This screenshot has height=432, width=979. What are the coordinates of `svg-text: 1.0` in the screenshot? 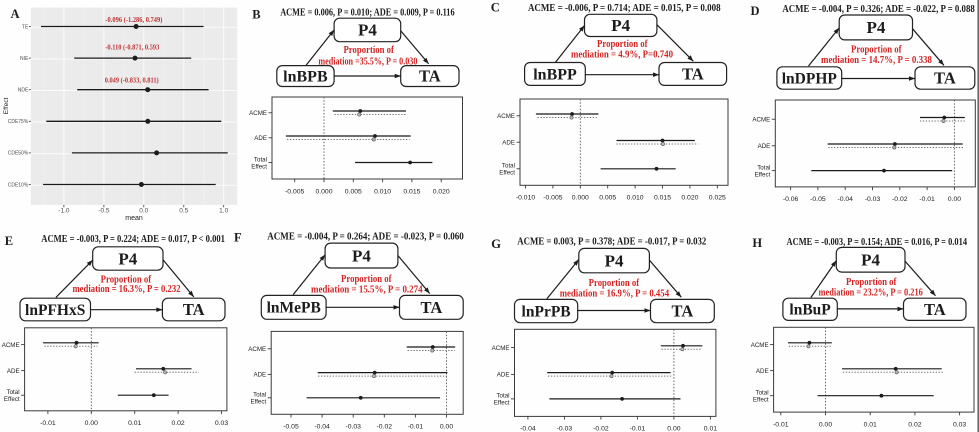 It's located at (223, 211).